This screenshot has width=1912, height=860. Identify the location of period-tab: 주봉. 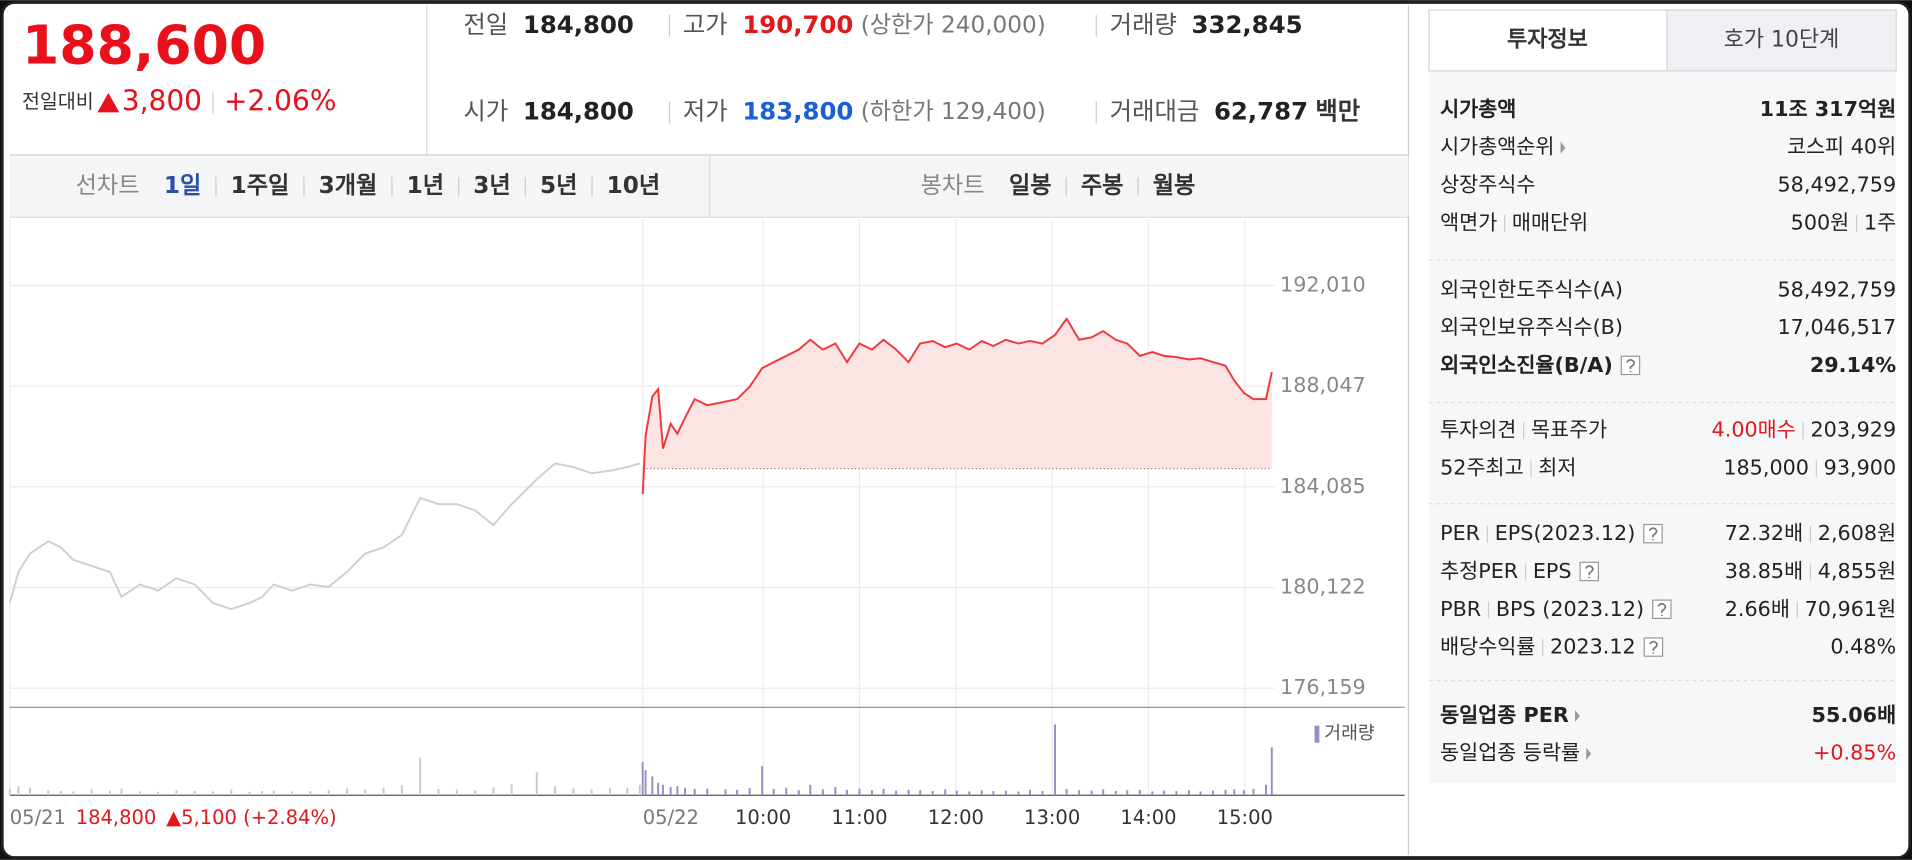
(1102, 186).